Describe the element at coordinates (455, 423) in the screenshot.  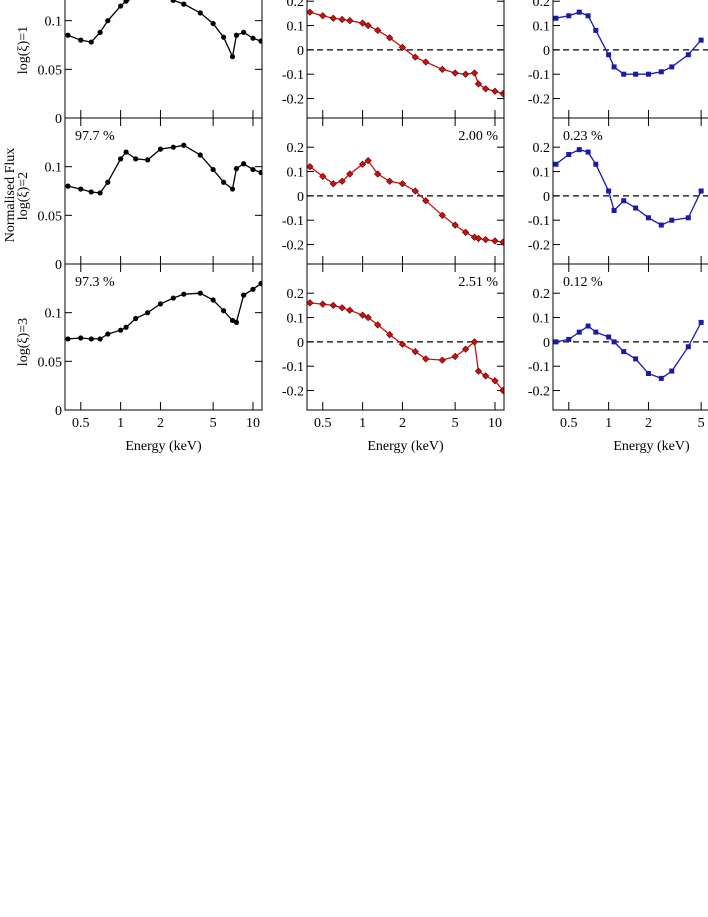
I see `x-tick-label: 5` at that location.